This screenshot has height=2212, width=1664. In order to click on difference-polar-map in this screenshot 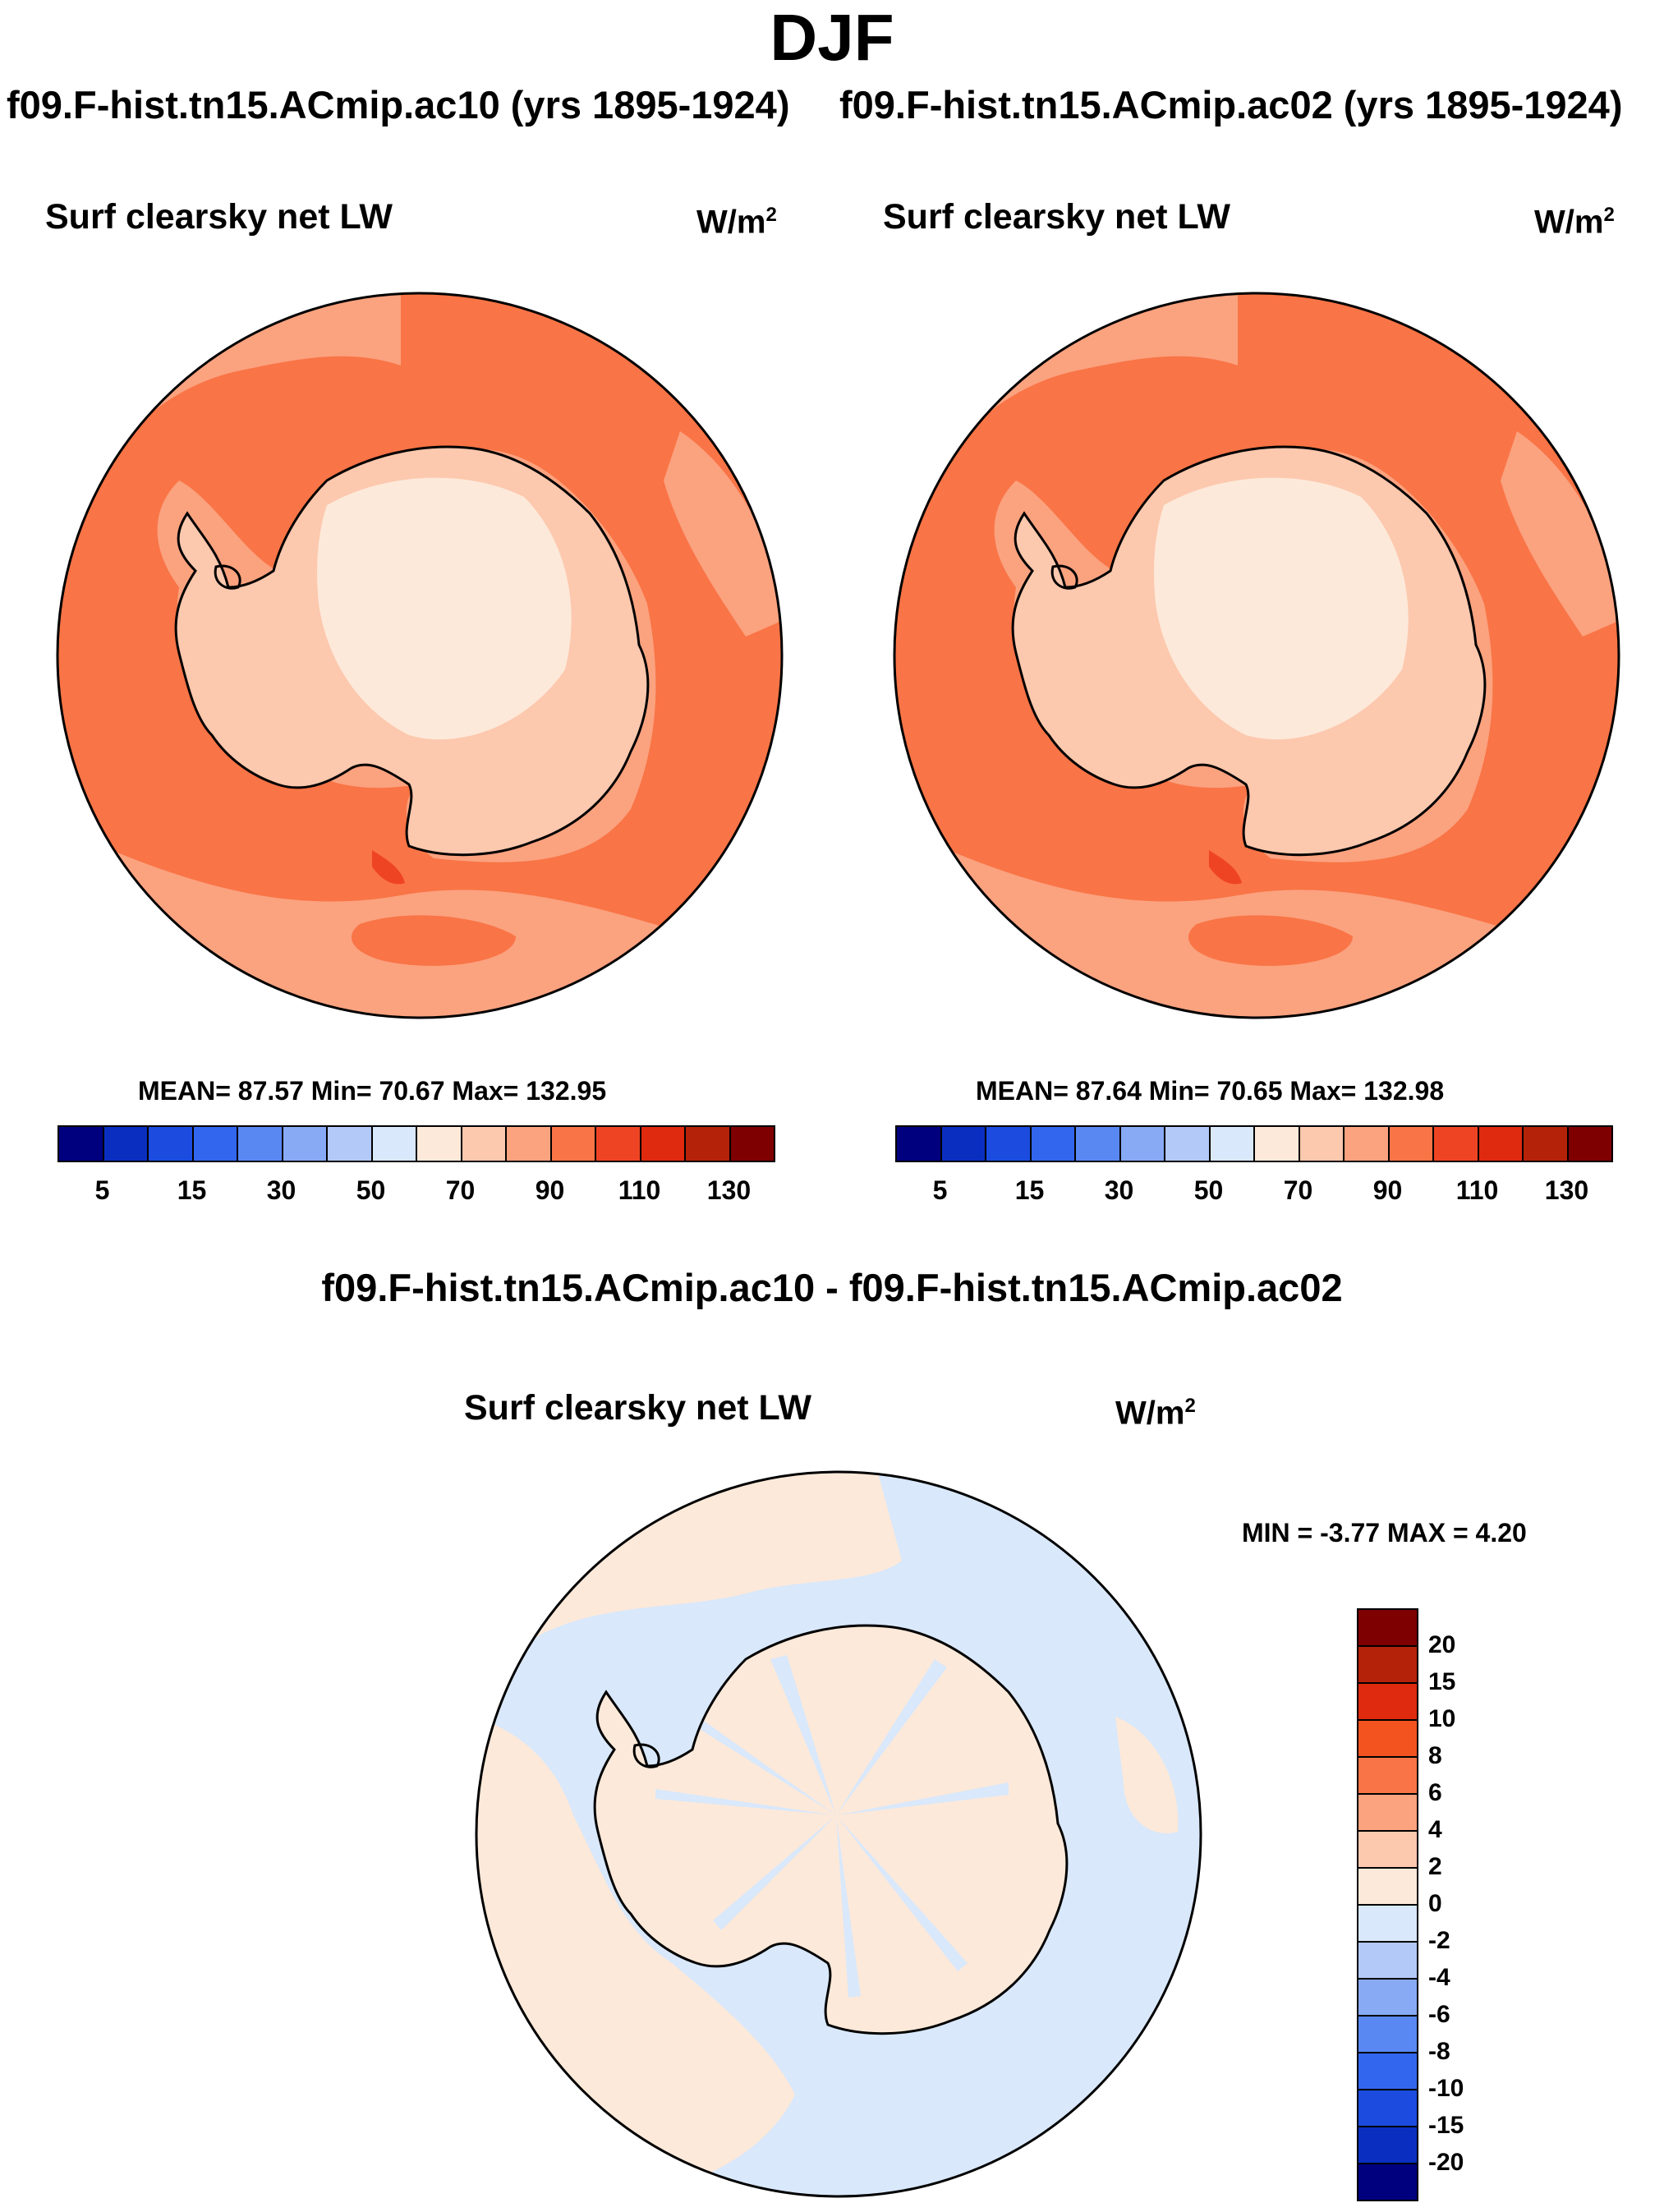, I will do `click(838, 1834)`.